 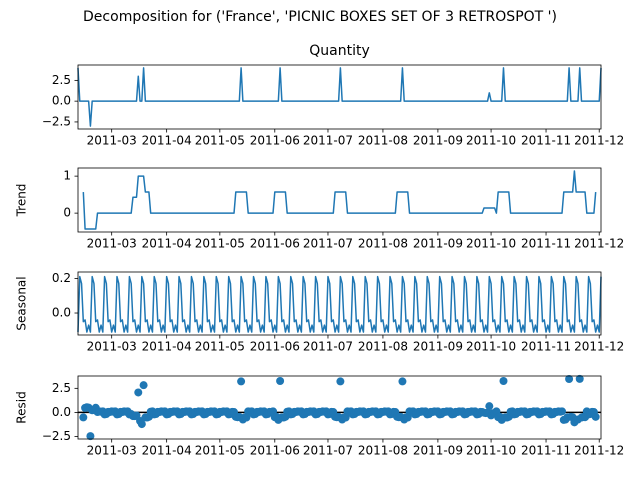 What do you see at coordinates (22, 407) in the screenshot?
I see `y-axis-label: Resid` at bounding box center [22, 407].